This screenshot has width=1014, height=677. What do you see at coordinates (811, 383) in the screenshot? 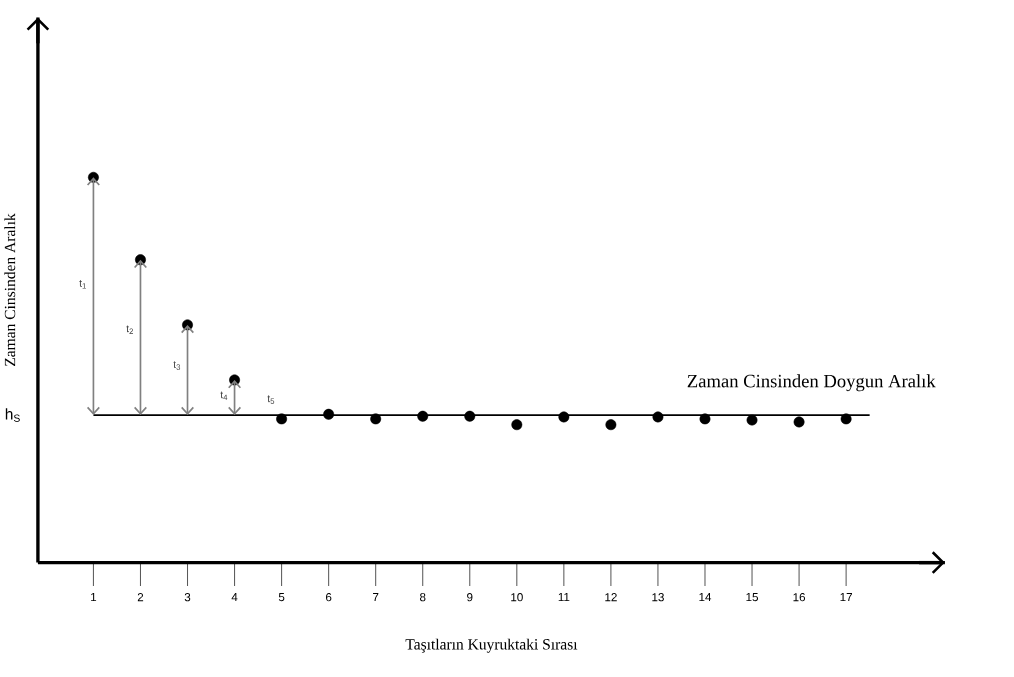
I see `annotation: Zaman Cinsinden Doygun Aralık` at bounding box center [811, 383].